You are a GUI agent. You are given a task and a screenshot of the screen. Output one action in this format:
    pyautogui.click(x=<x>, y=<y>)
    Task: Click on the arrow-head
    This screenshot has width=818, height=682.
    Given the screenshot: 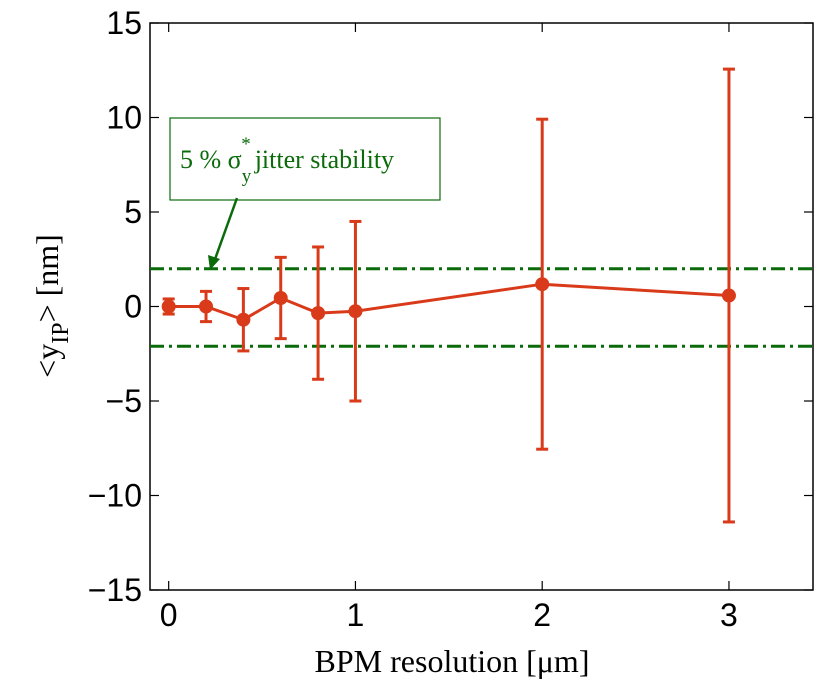 What is the action you would take?
    pyautogui.click(x=214, y=262)
    